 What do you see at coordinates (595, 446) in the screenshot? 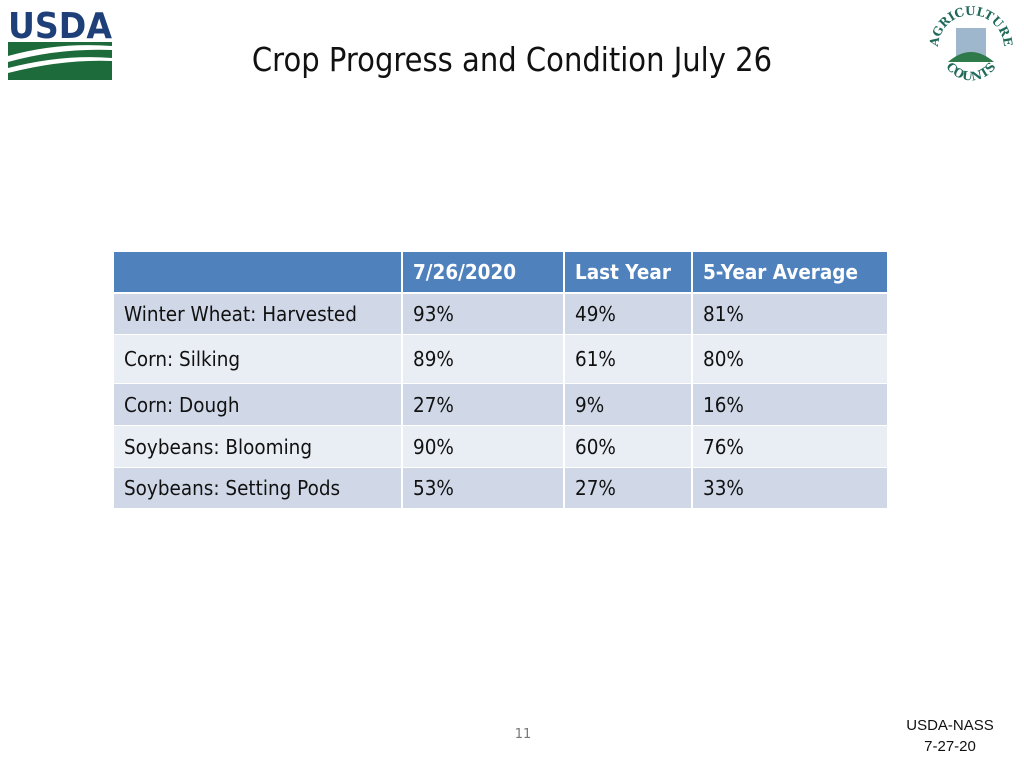
I see `cell-text: 60%` at bounding box center [595, 446].